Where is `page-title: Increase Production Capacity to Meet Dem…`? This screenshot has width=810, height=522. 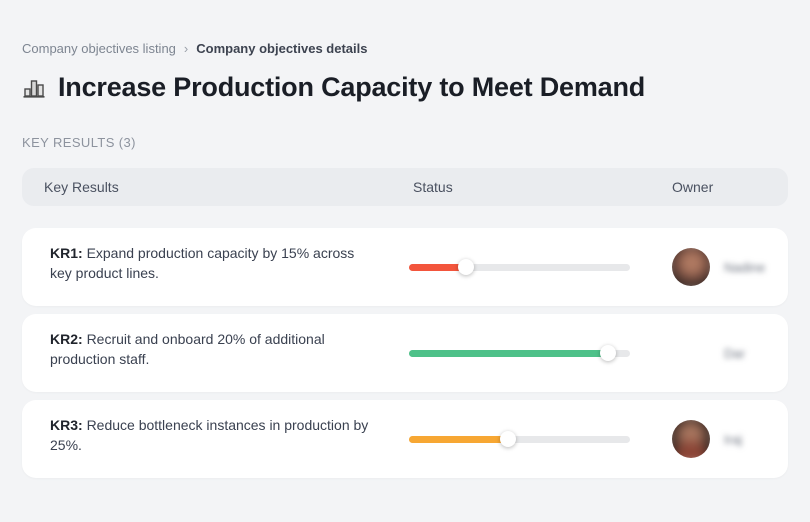 page-title: Increase Production Capacity to Meet Dem… is located at coordinates (352, 87).